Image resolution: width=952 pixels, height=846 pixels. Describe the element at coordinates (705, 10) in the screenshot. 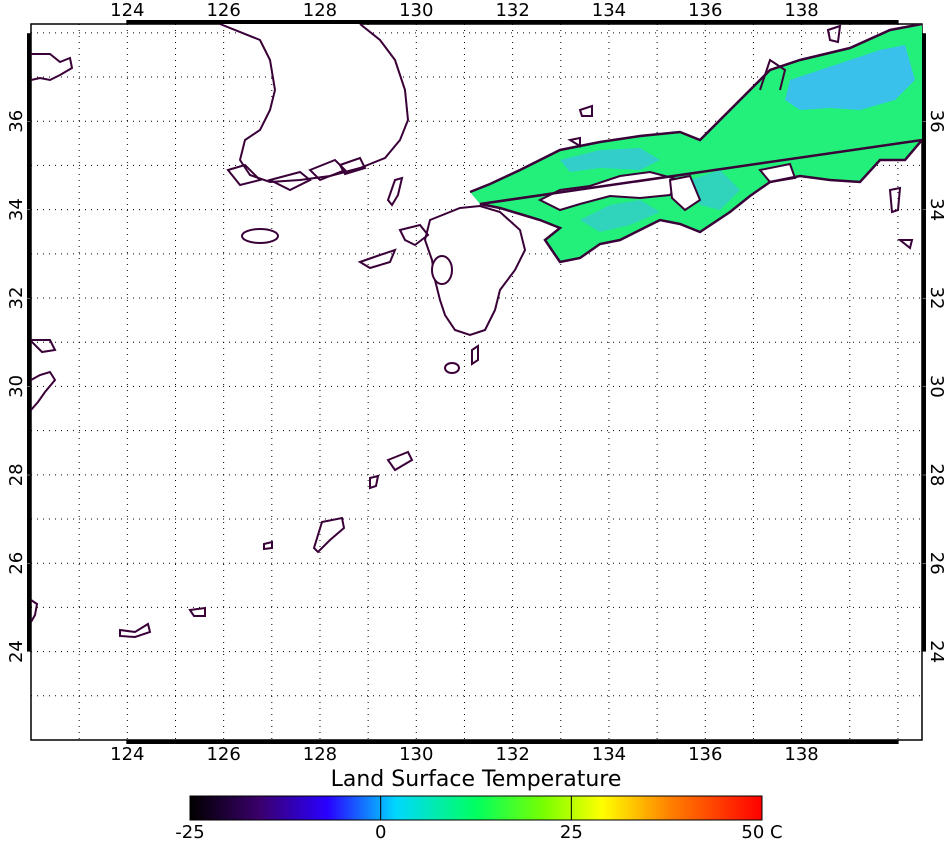

I see `lon-tick-label-top: 136` at that location.